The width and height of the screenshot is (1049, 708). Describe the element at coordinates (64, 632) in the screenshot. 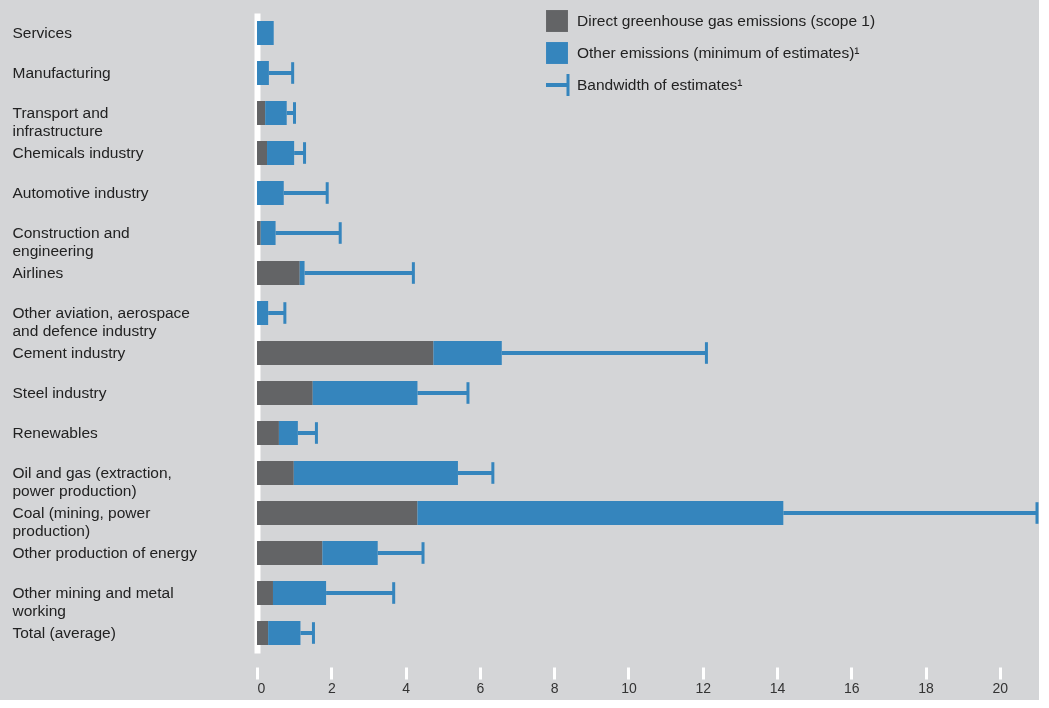

I see `y-tick-label: Total (average)` at that location.